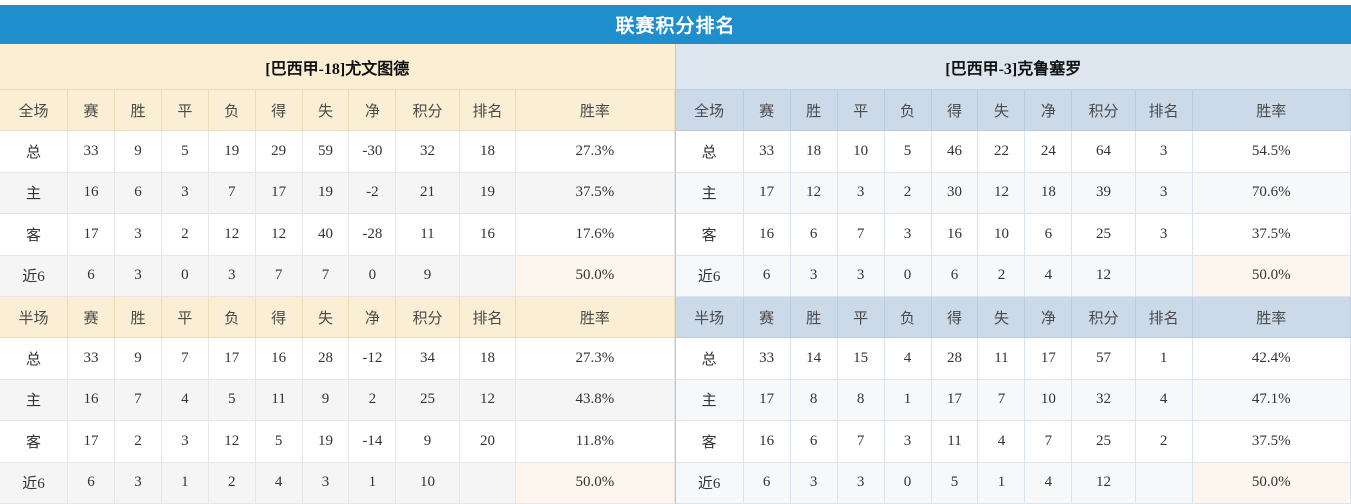  Describe the element at coordinates (1001, 234) in the screenshot. I see `cell-goals-against: 10` at that location.